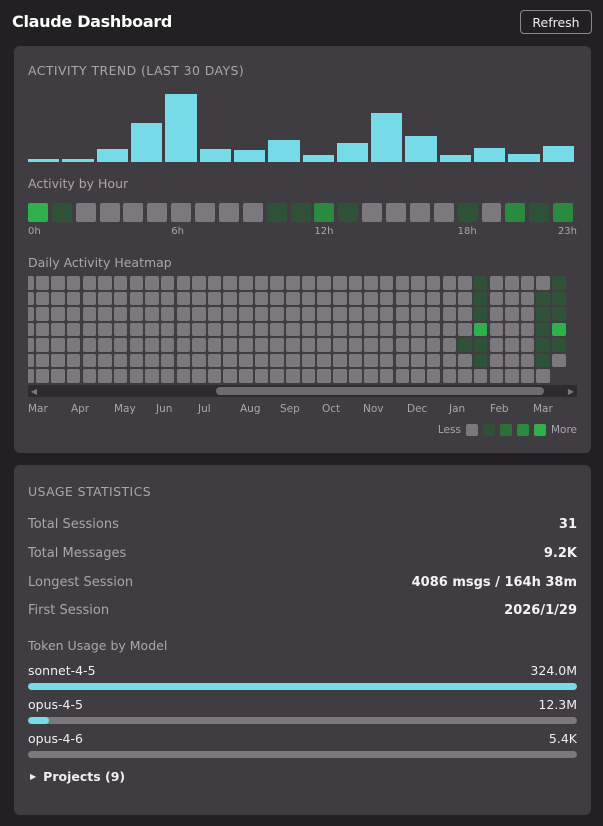 Image resolution: width=603 pixels, height=826 pixels. What do you see at coordinates (499, 409) in the screenshot?
I see `month-label: Feb` at bounding box center [499, 409].